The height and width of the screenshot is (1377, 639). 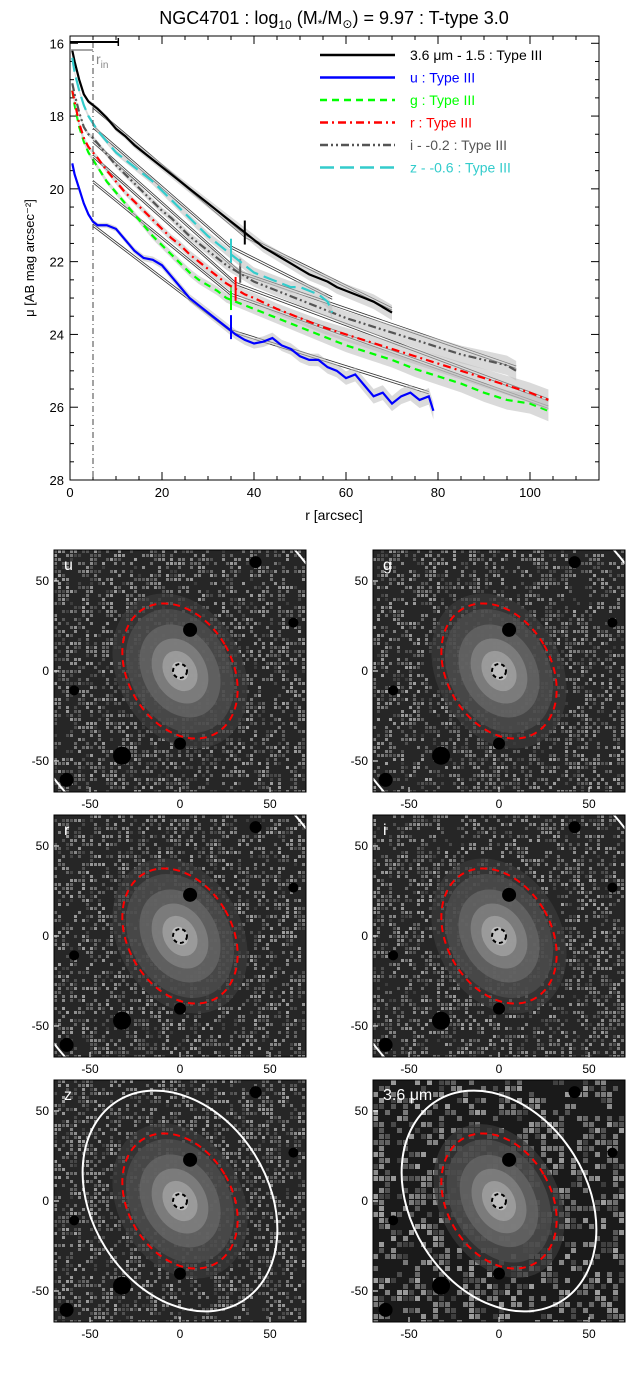 I want to click on legend-label: r : Type III, so click(x=441, y=123).